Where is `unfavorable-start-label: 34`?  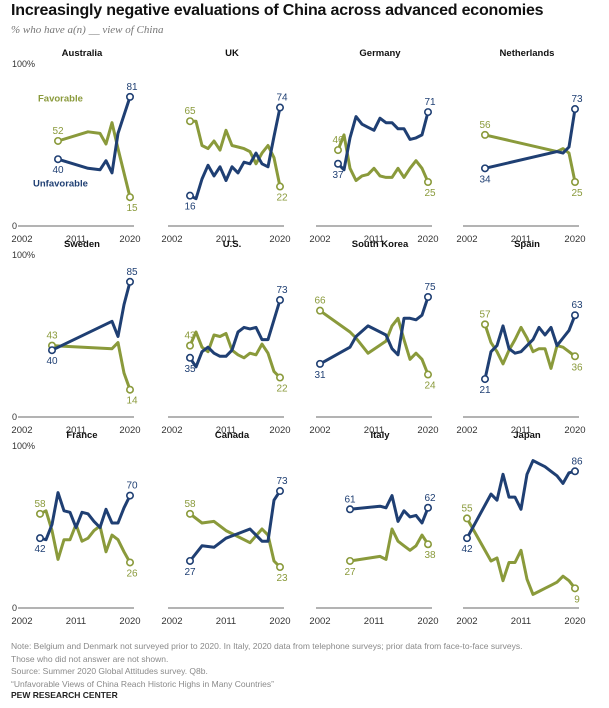 unfavorable-start-label: 34 is located at coordinates (485, 179).